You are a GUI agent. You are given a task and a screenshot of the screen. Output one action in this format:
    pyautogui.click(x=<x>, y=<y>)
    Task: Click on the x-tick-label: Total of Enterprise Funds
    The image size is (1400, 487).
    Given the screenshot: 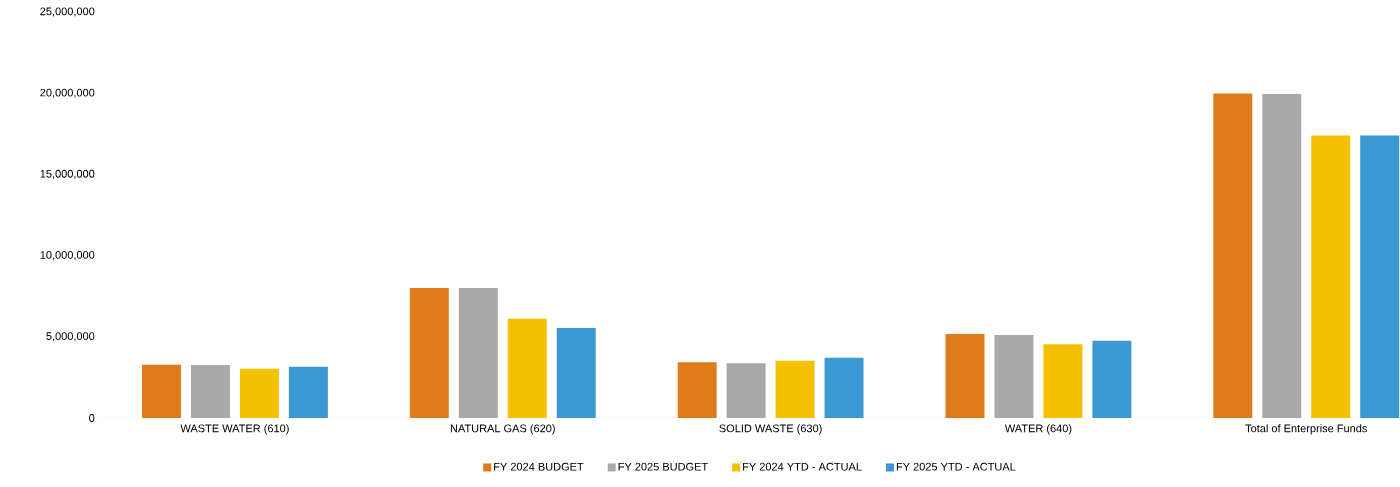 What is the action you would take?
    pyautogui.click(x=1306, y=429)
    